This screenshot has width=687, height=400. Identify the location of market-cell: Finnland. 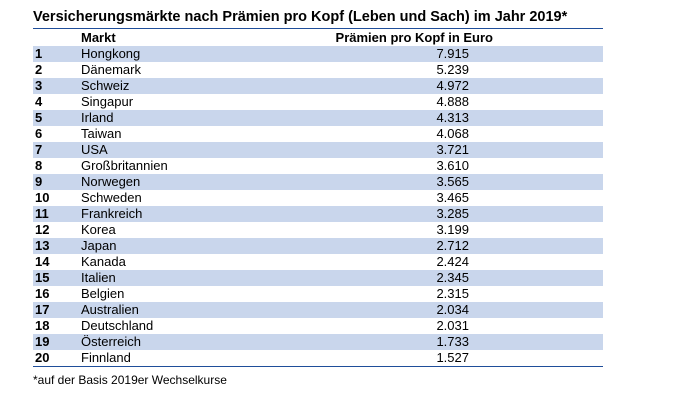
(106, 357).